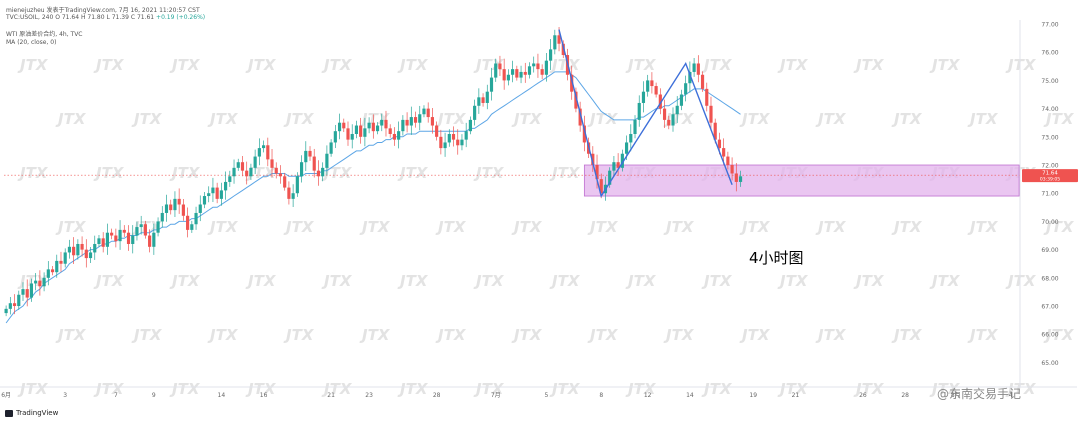  I want to click on instrument-title: WTI 原油差价合约, 4h, TVC, so click(44, 34).